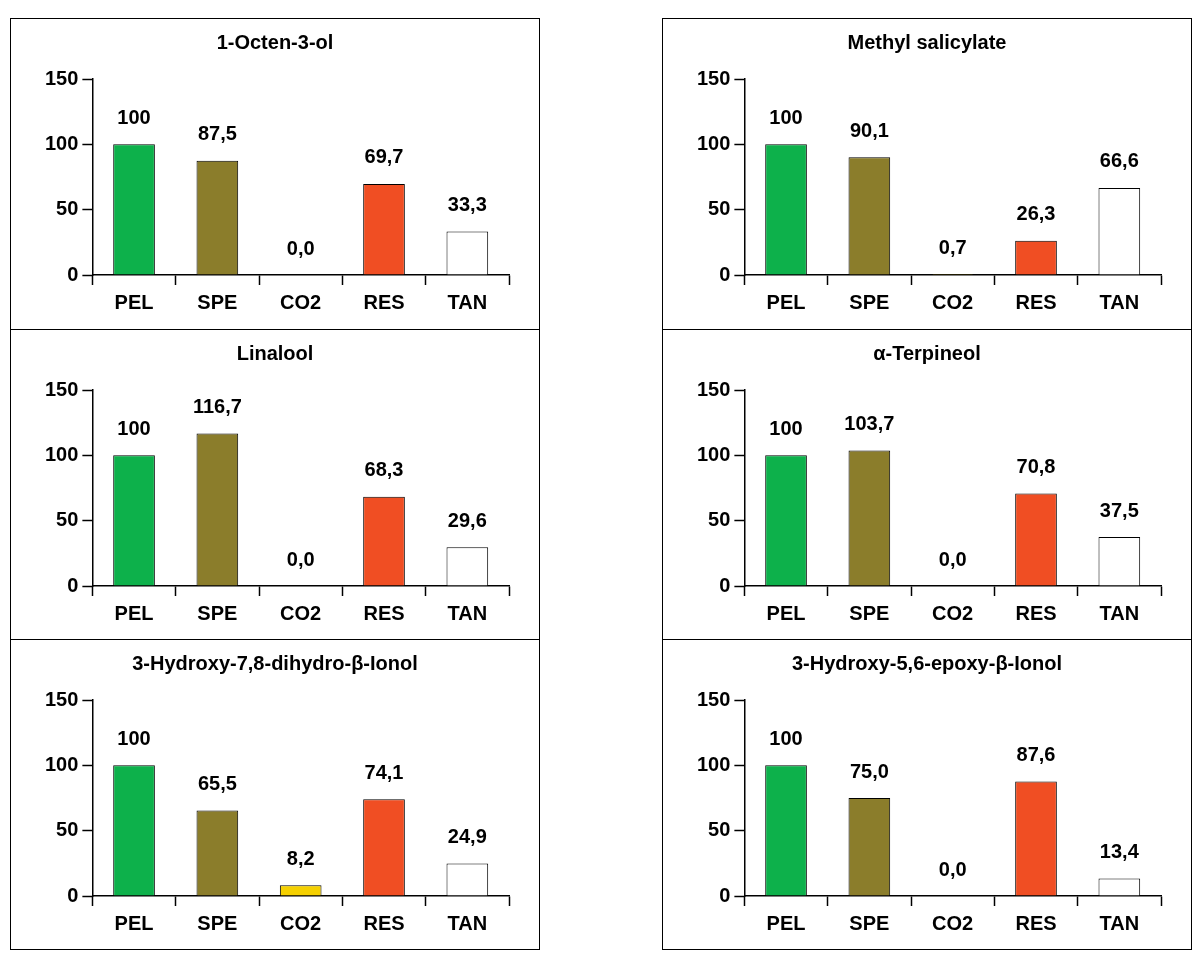 This screenshot has width=1192, height=956. What do you see at coordinates (1119, 160) in the screenshot?
I see `data-label: 66,6` at bounding box center [1119, 160].